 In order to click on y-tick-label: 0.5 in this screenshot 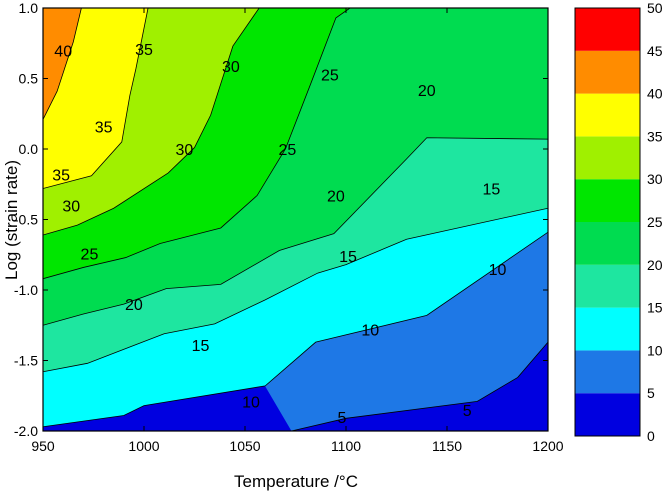, I will do `click(29, 79)`.